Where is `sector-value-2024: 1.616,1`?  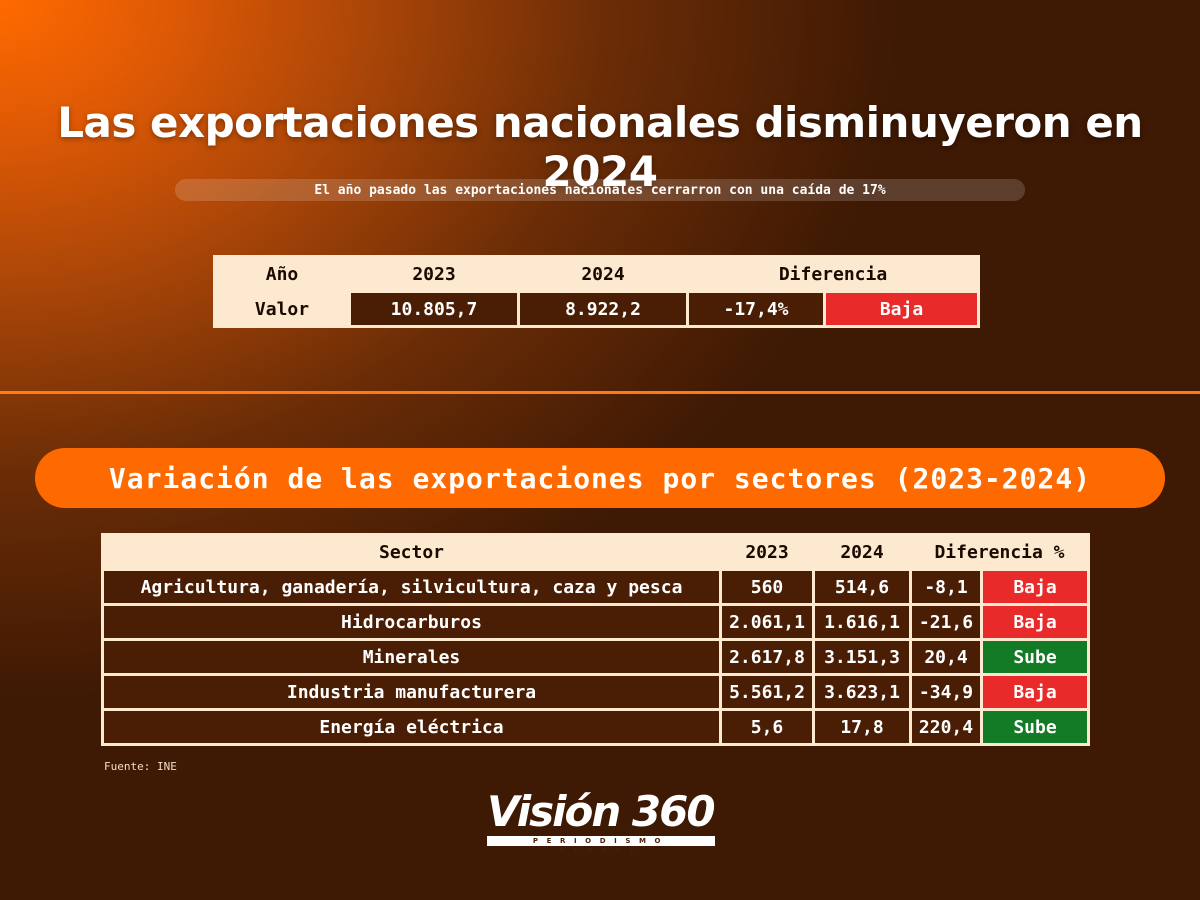 sector-value-2024: 1.616,1 is located at coordinates (862, 622).